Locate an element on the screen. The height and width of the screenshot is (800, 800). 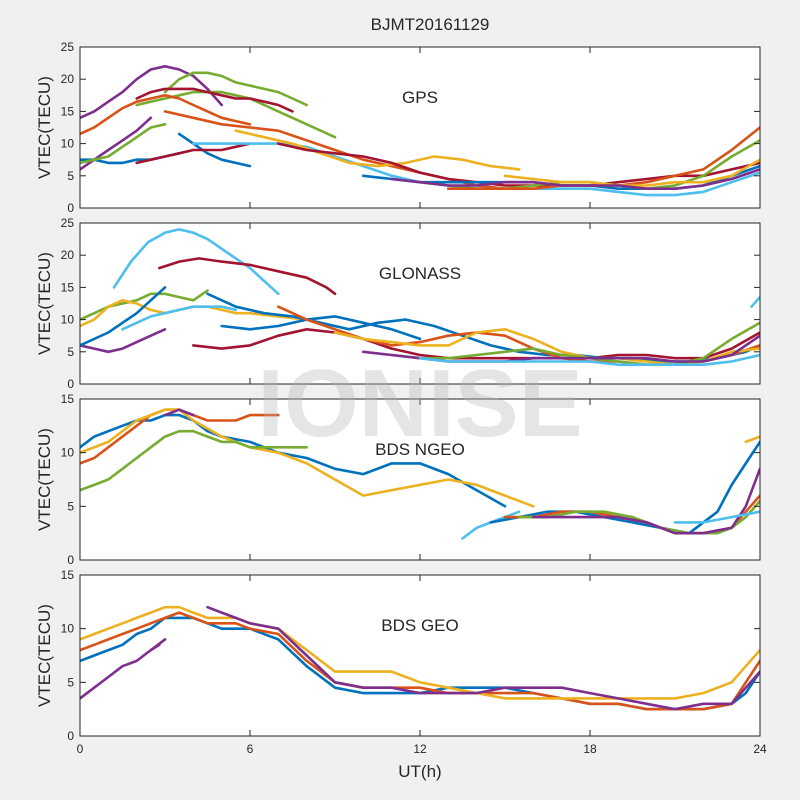
x-tick-label: 12 is located at coordinates (420, 749).